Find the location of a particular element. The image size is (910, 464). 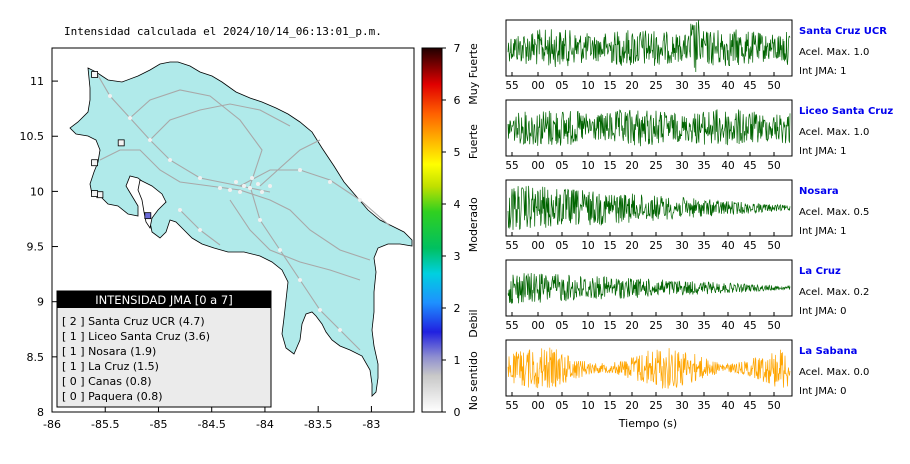

station-name: Nosara is located at coordinates (819, 191).